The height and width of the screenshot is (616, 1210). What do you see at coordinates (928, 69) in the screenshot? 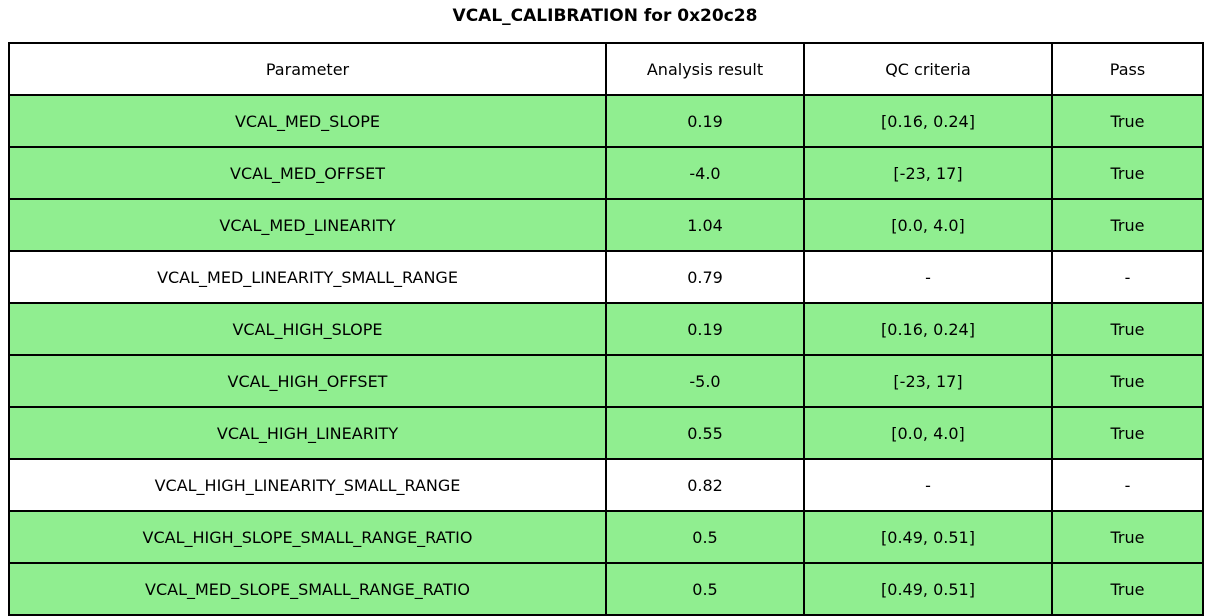
I see `column-header-qc-criteria: QC criteria` at bounding box center [928, 69].